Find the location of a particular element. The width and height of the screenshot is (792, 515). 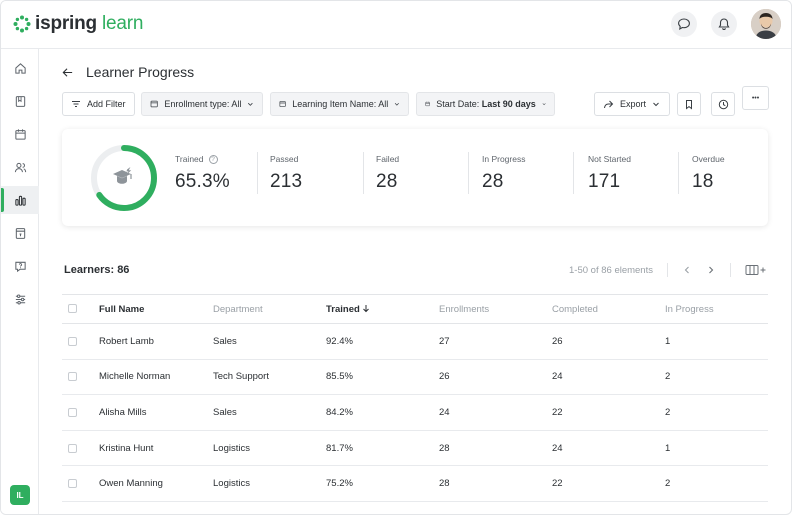

clock-icon is located at coordinates (723, 104).